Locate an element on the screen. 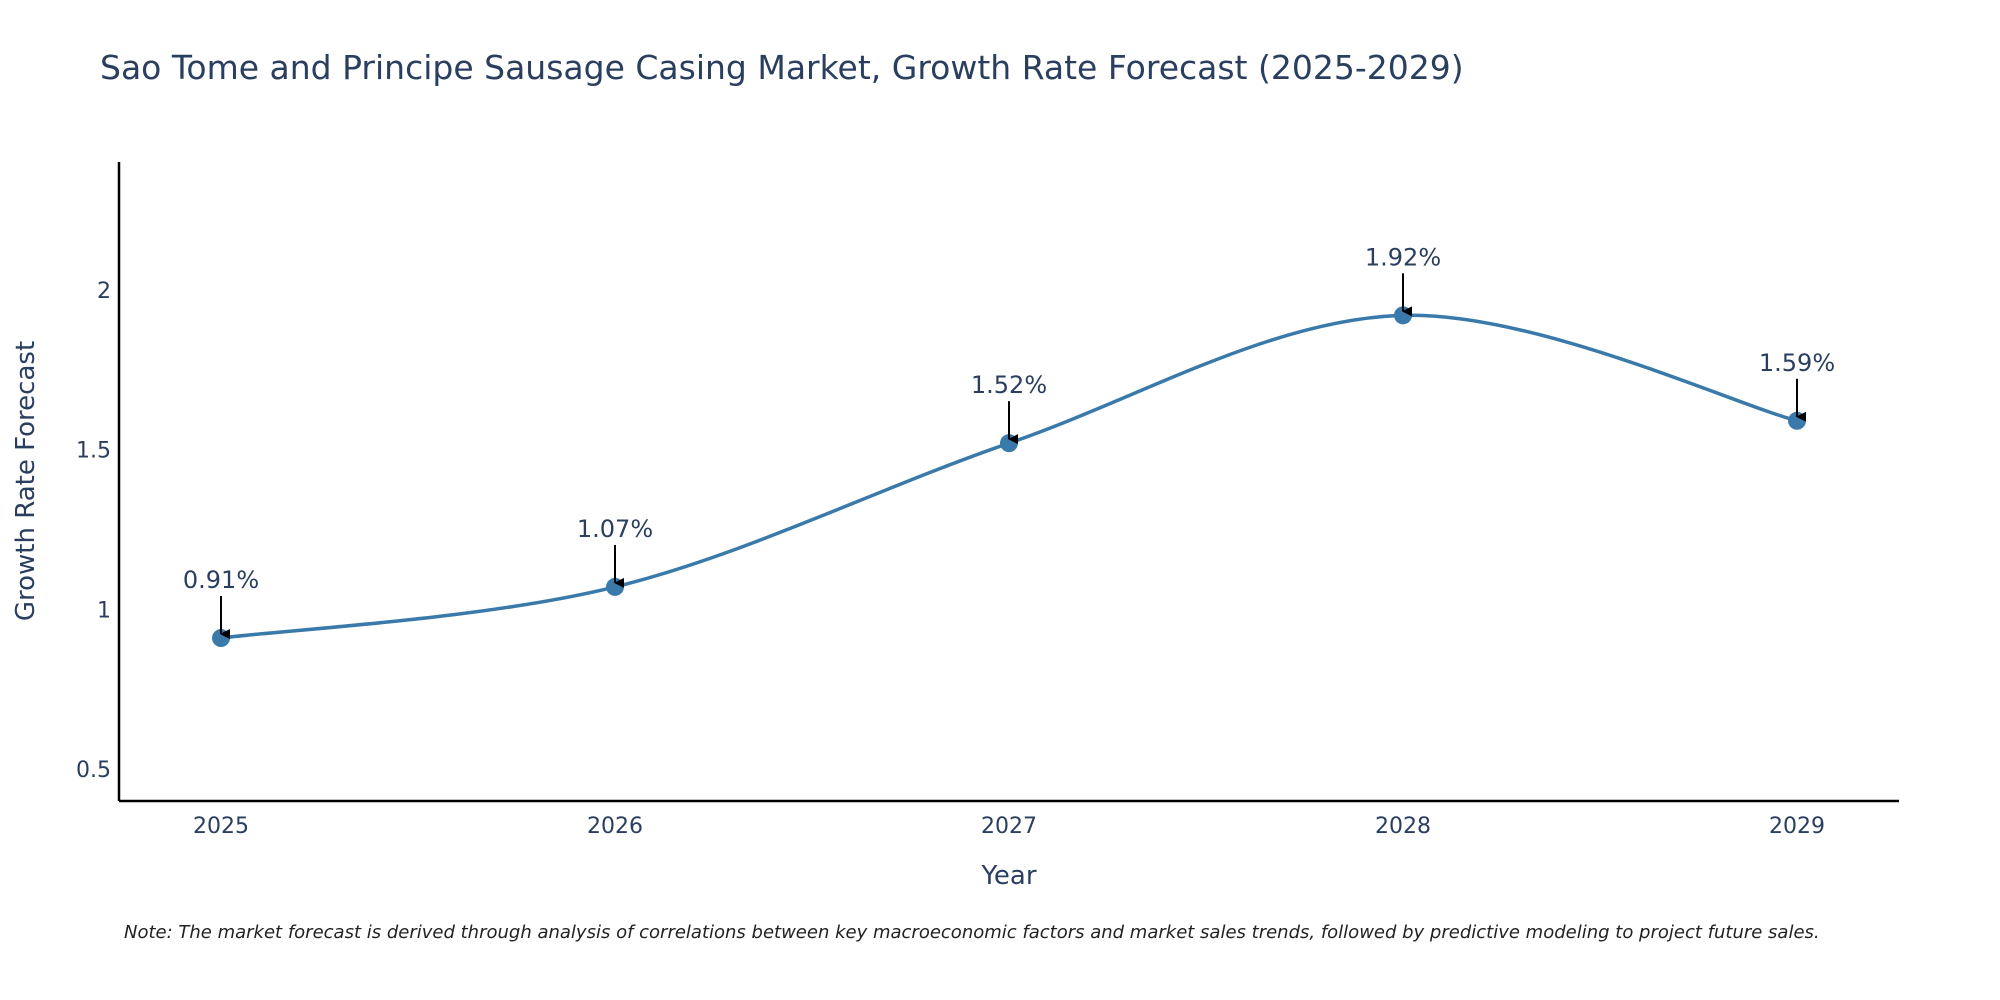 The image size is (2000, 1000). x-tick-label: 2025 is located at coordinates (221, 826).